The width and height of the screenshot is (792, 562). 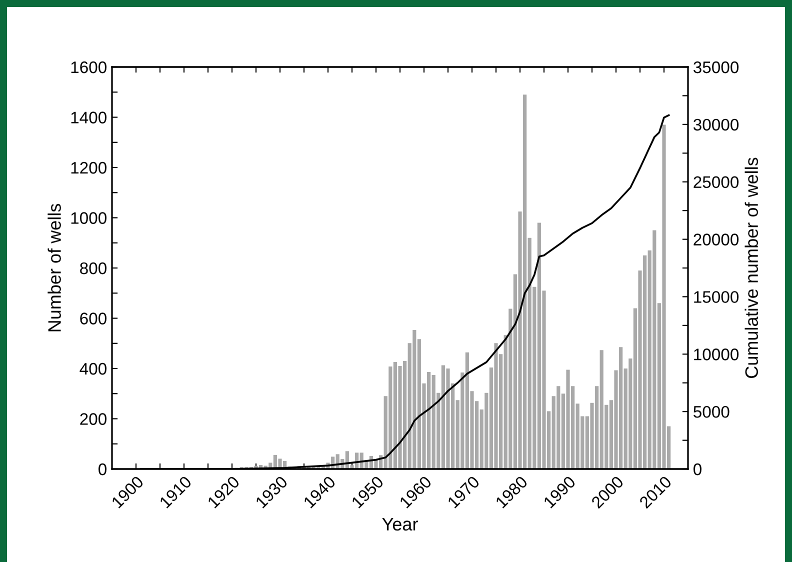 What do you see at coordinates (54, 268) in the screenshot?
I see `y-axis-title: Number of wells` at bounding box center [54, 268].